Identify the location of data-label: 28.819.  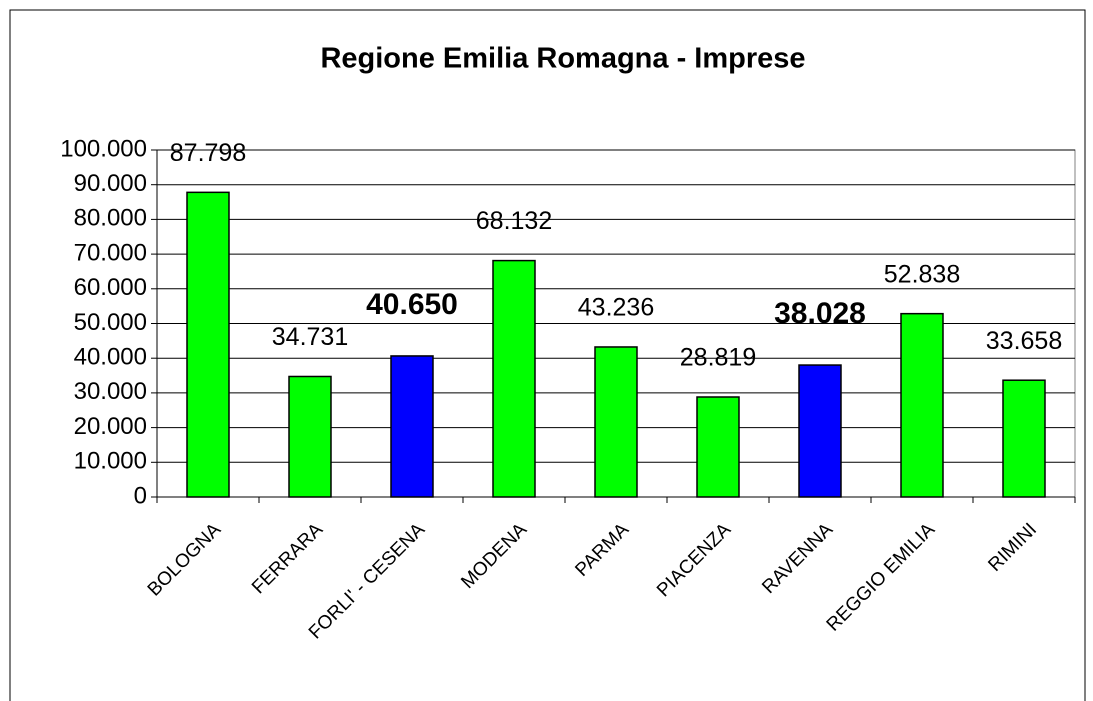
(718, 358).